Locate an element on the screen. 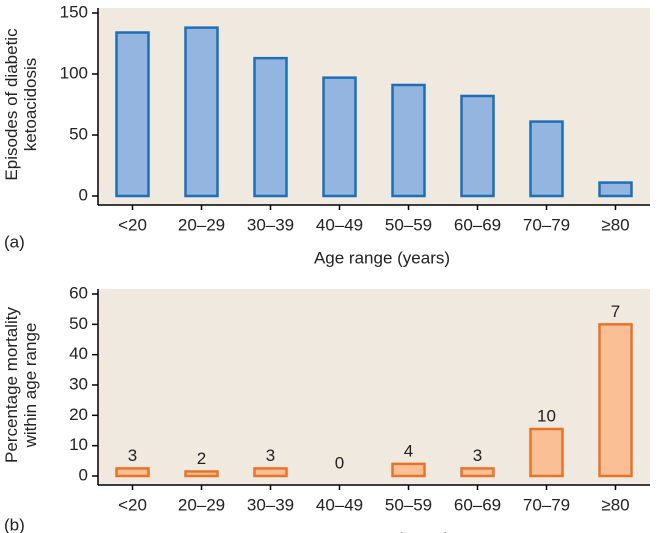  y-axis-label-line: ketoacidosis is located at coordinates (30, 105).